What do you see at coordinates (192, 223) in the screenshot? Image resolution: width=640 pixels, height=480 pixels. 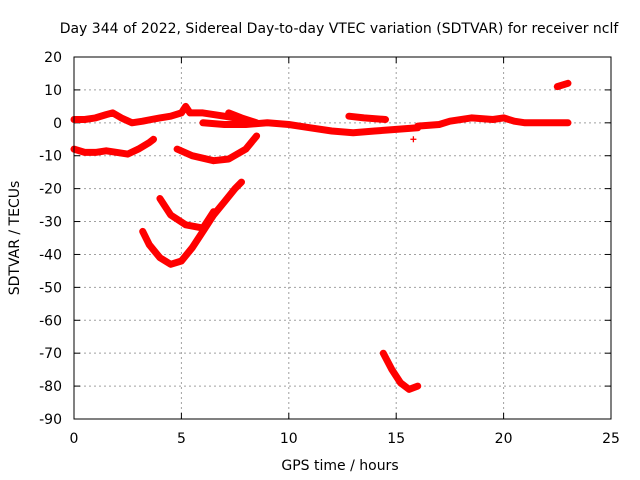 I see `series-curve-3-8h` at bounding box center [192, 223].